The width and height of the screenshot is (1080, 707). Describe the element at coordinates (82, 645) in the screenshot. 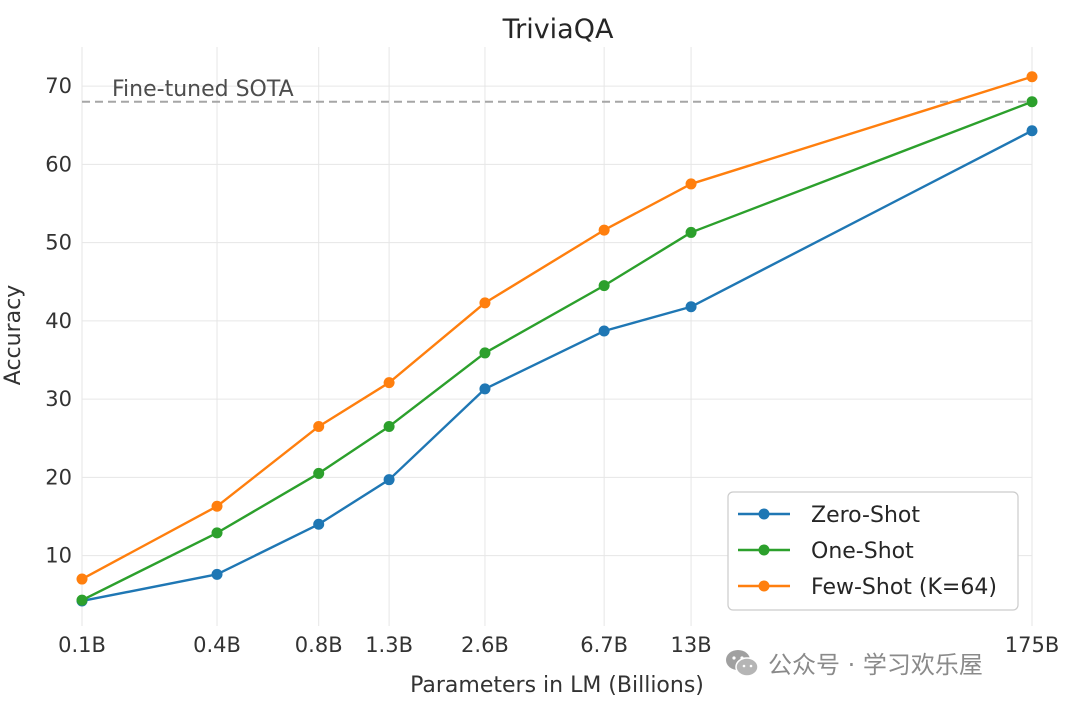

I see `x-tick-label: 0.1B` at that location.